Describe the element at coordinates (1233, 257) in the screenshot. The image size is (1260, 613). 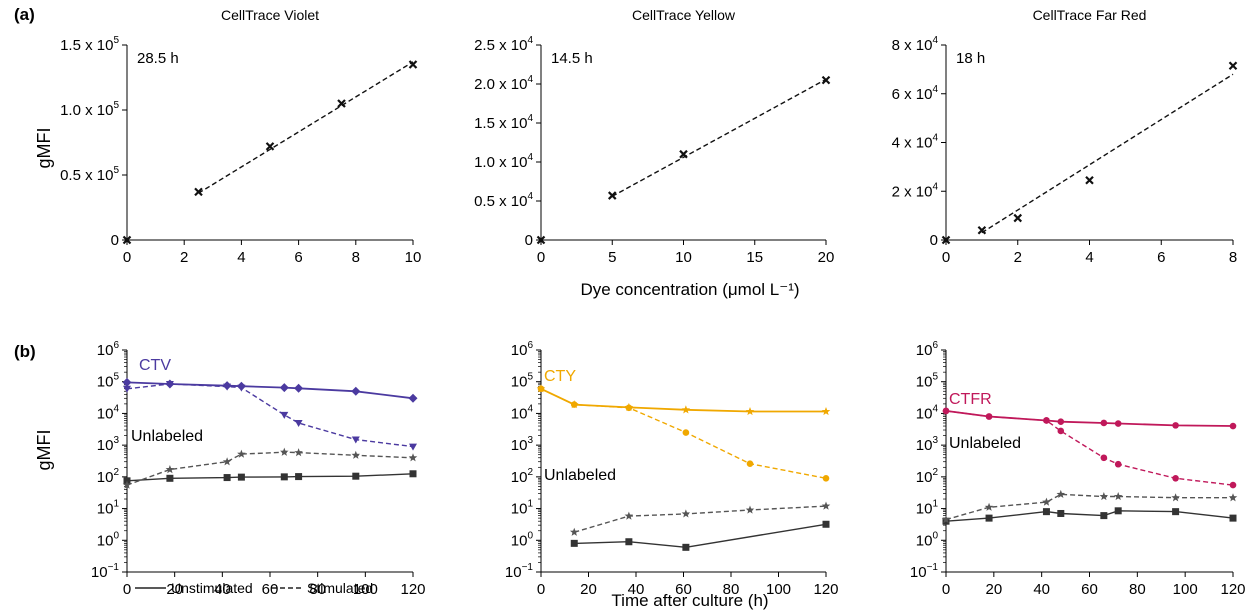
I see `x-tick-label: 8` at that location.